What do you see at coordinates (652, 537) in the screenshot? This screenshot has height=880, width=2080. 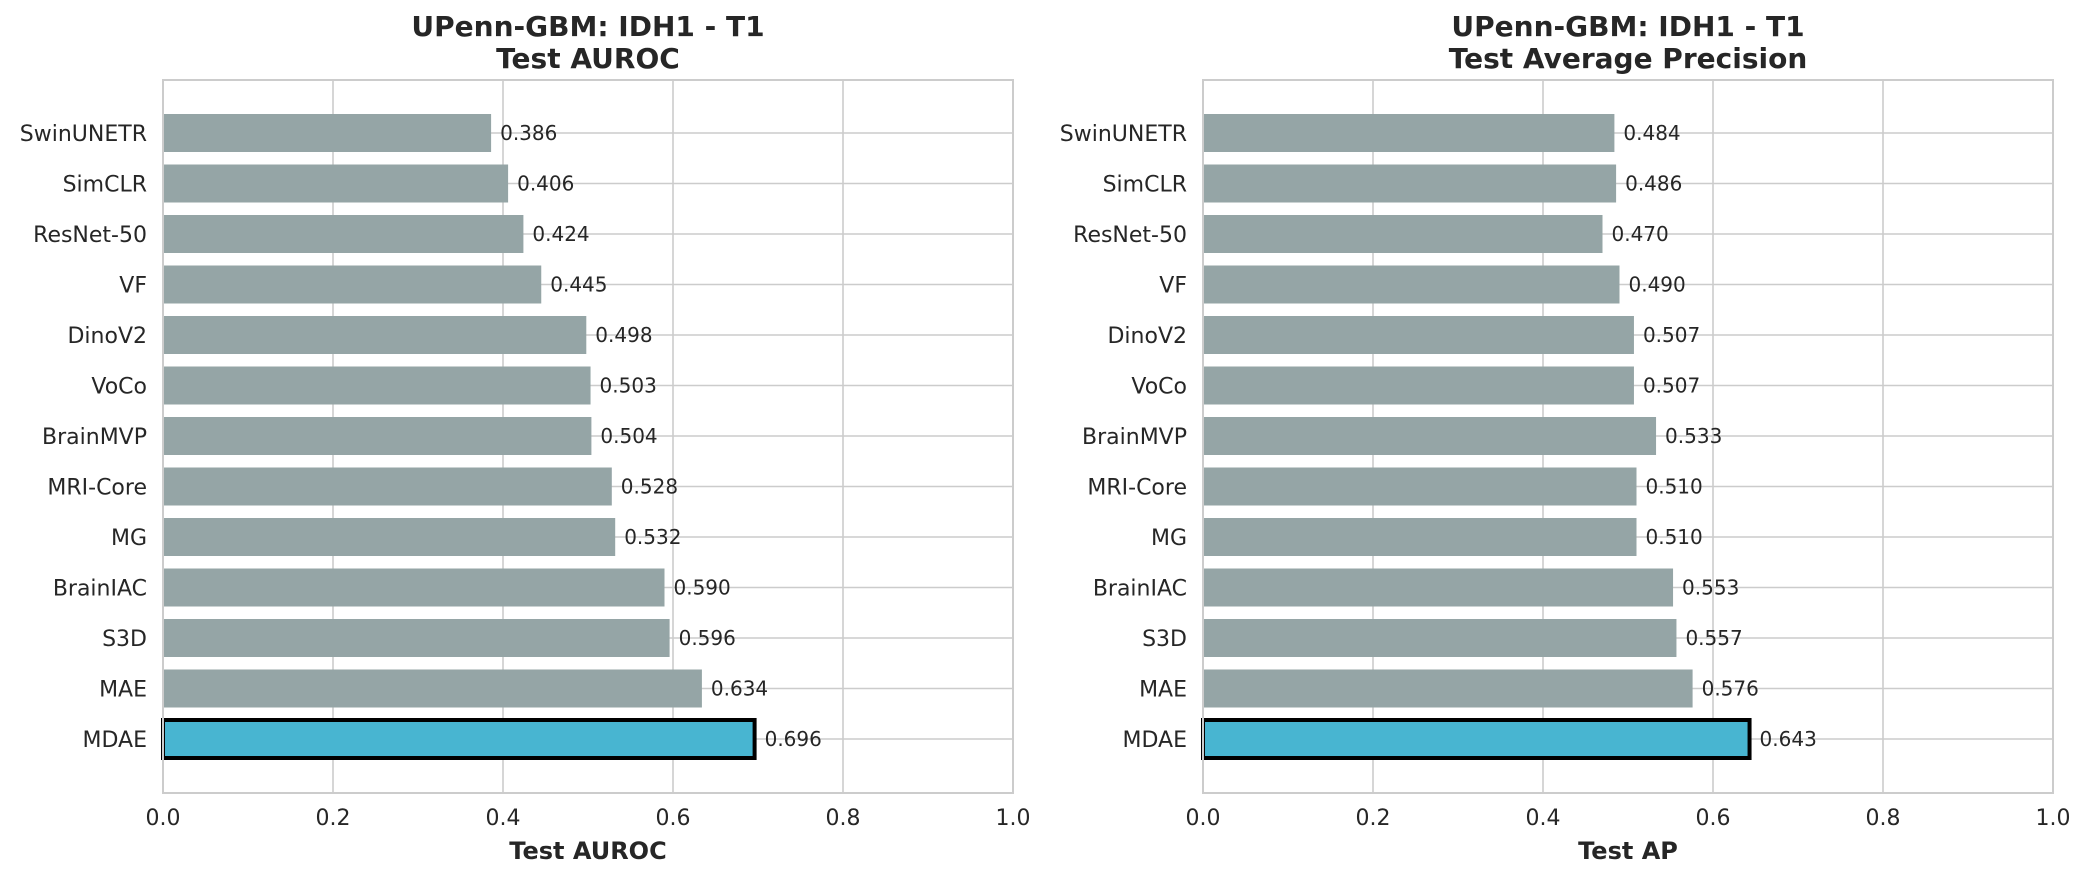 I see `value-label: 0.532` at bounding box center [652, 537].